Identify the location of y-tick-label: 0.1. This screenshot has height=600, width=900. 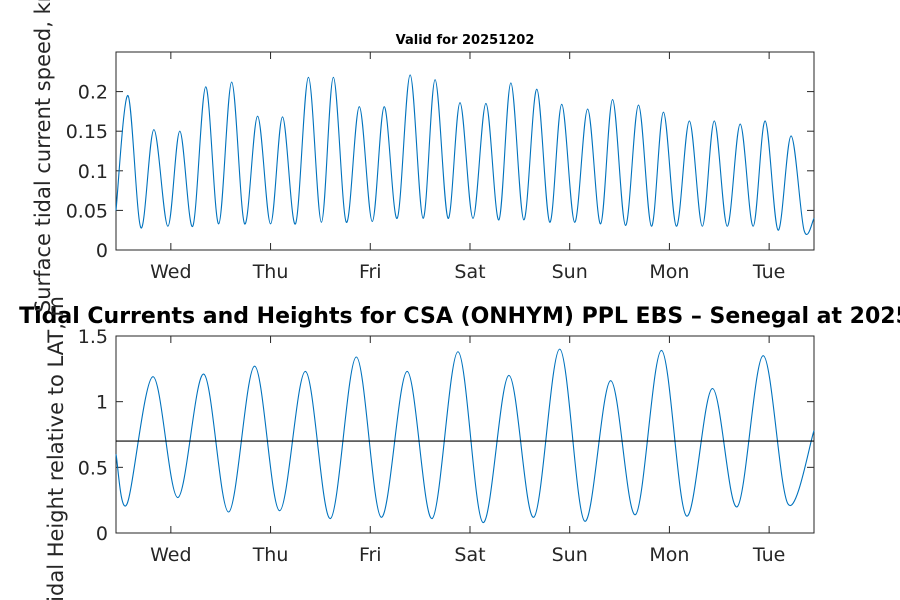
(93, 172).